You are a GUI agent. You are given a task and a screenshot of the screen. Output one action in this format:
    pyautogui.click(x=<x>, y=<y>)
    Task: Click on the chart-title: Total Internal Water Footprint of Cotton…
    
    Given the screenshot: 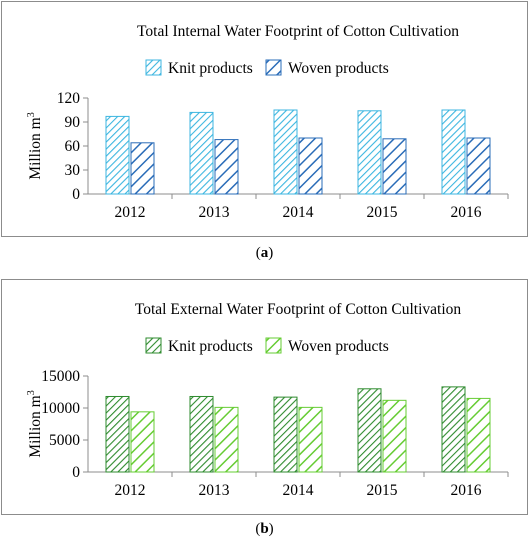 What is the action you would take?
    pyautogui.click(x=298, y=31)
    